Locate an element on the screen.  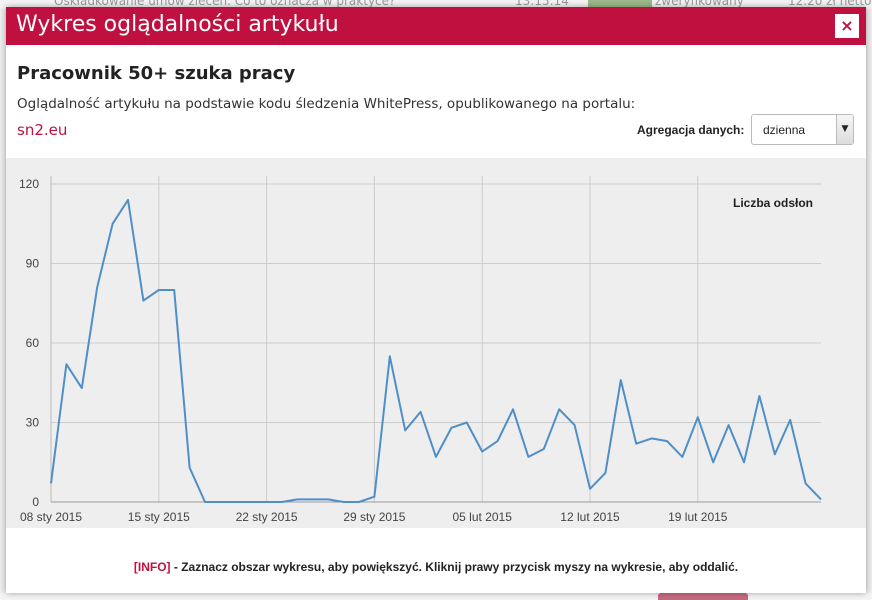
x-tick-label: 05 lut 2015 is located at coordinates (483, 517).